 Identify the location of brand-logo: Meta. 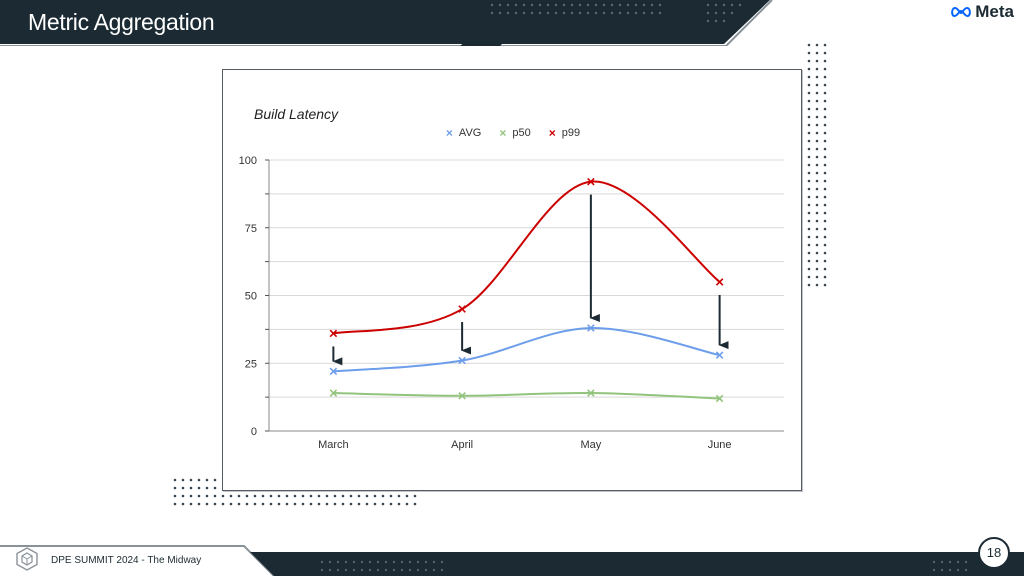
(982, 12).